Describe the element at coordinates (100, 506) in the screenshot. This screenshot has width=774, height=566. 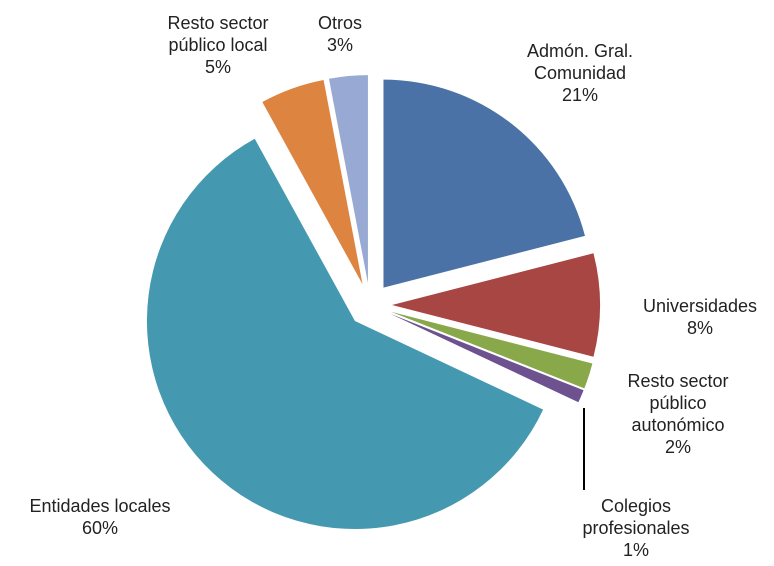
I see `slice-category: Entidades locales` at that location.